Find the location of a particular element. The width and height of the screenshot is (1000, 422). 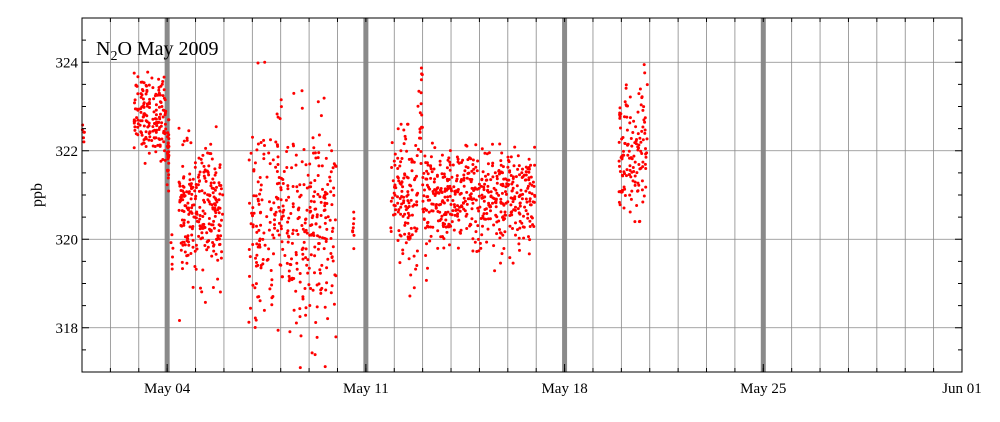

y-axis-title: ppb is located at coordinates (37, 195).